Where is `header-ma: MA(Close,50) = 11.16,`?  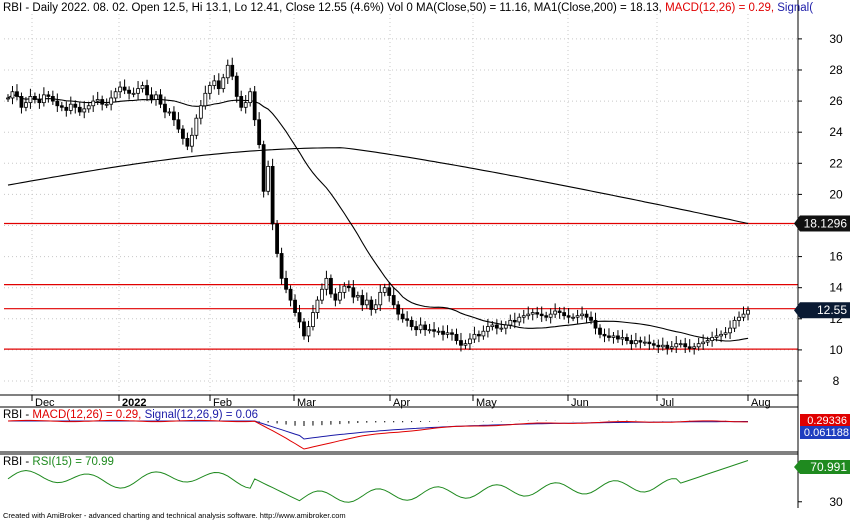 header-ma: MA(Close,50) = 11.16, is located at coordinates (474, 8).